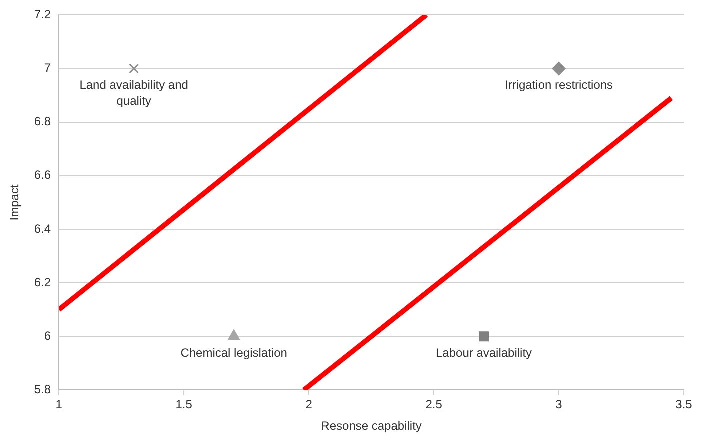 The height and width of the screenshot is (440, 702). What do you see at coordinates (434, 405) in the screenshot?
I see `x-tick-label: 2.5` at bounding box center [434, 405].